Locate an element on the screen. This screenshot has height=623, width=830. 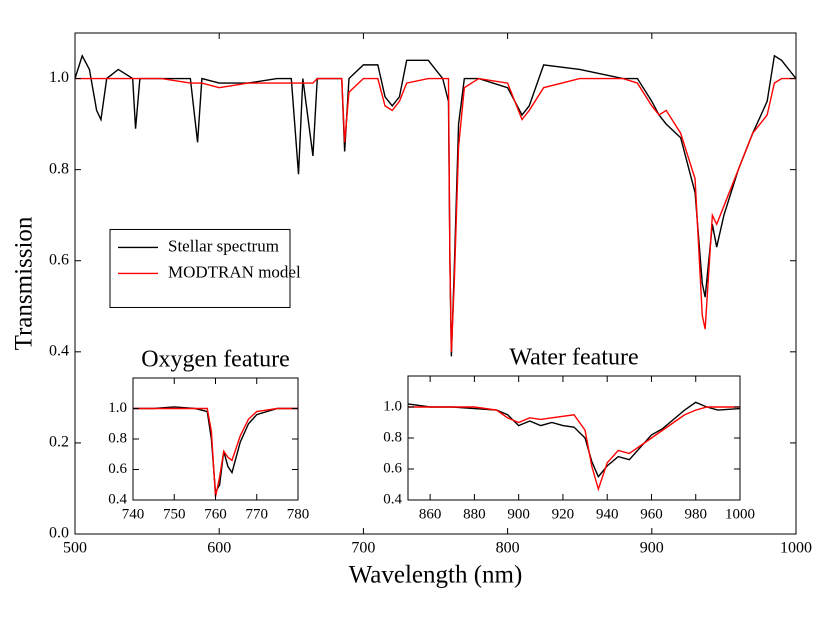
legend-box is located at coordinates (200, 268).